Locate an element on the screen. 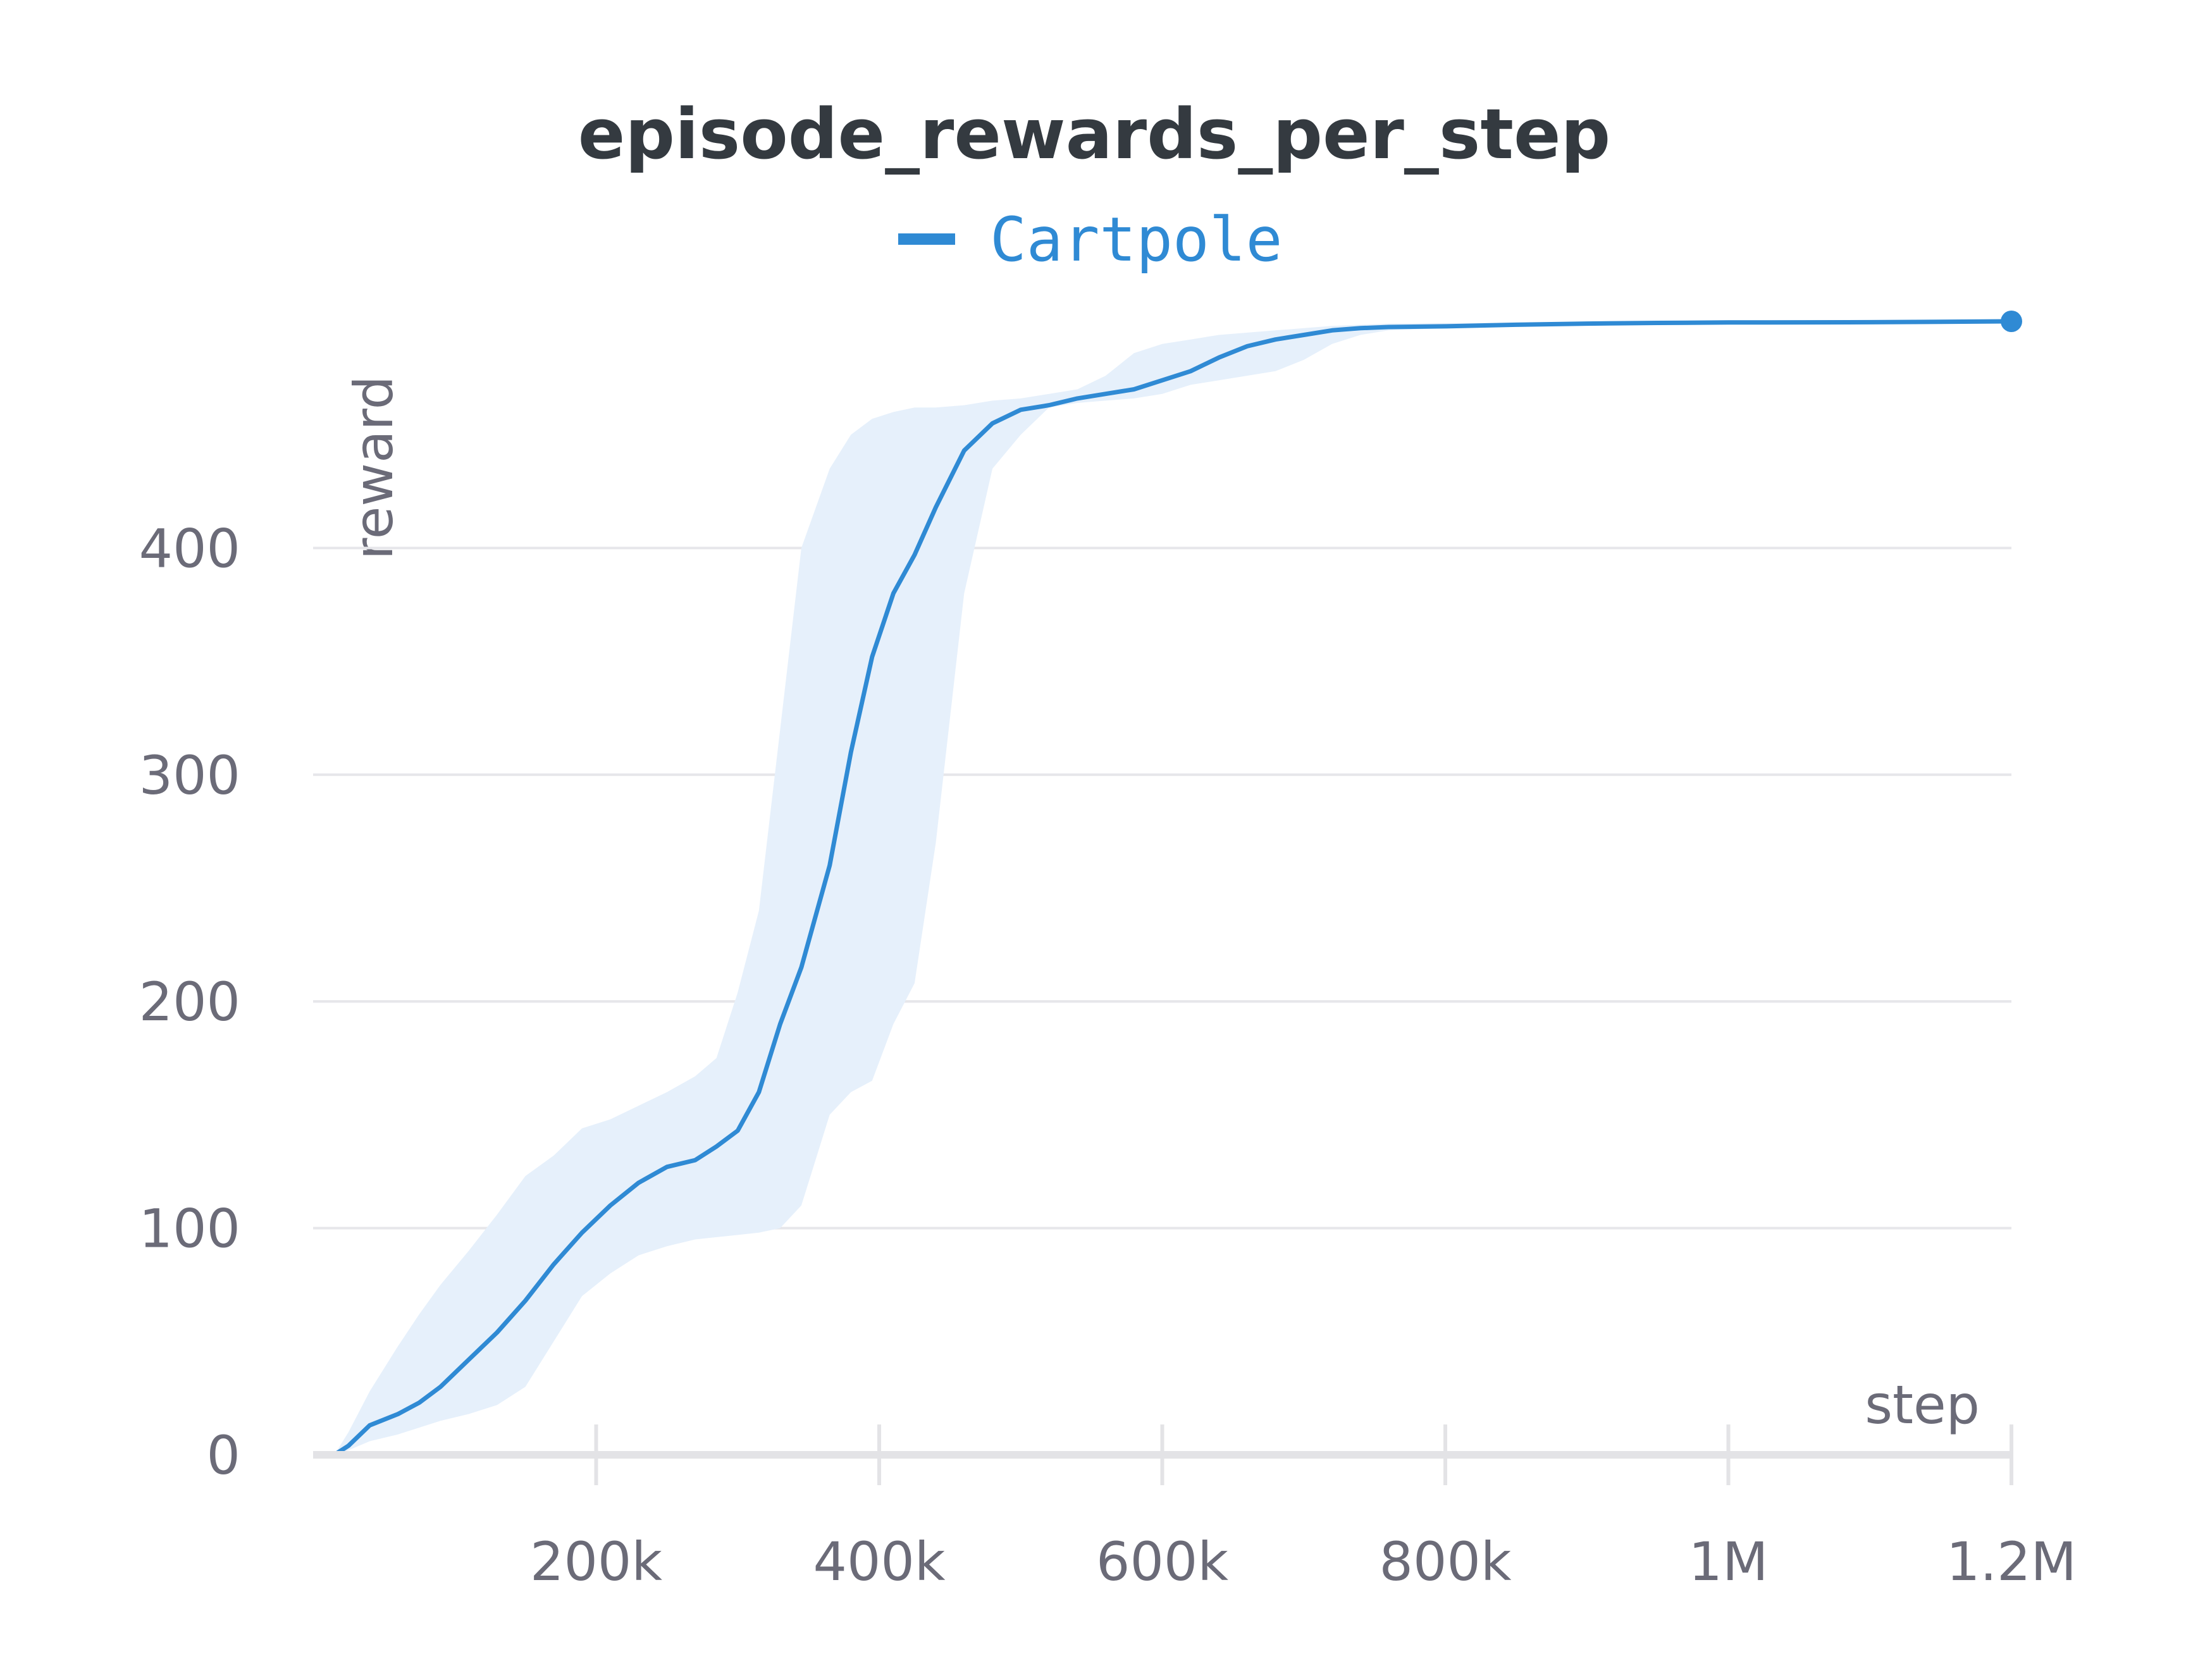 The image size is (2186, 1680). y-tick-label: 200 is located at coordinates (189, 1002).